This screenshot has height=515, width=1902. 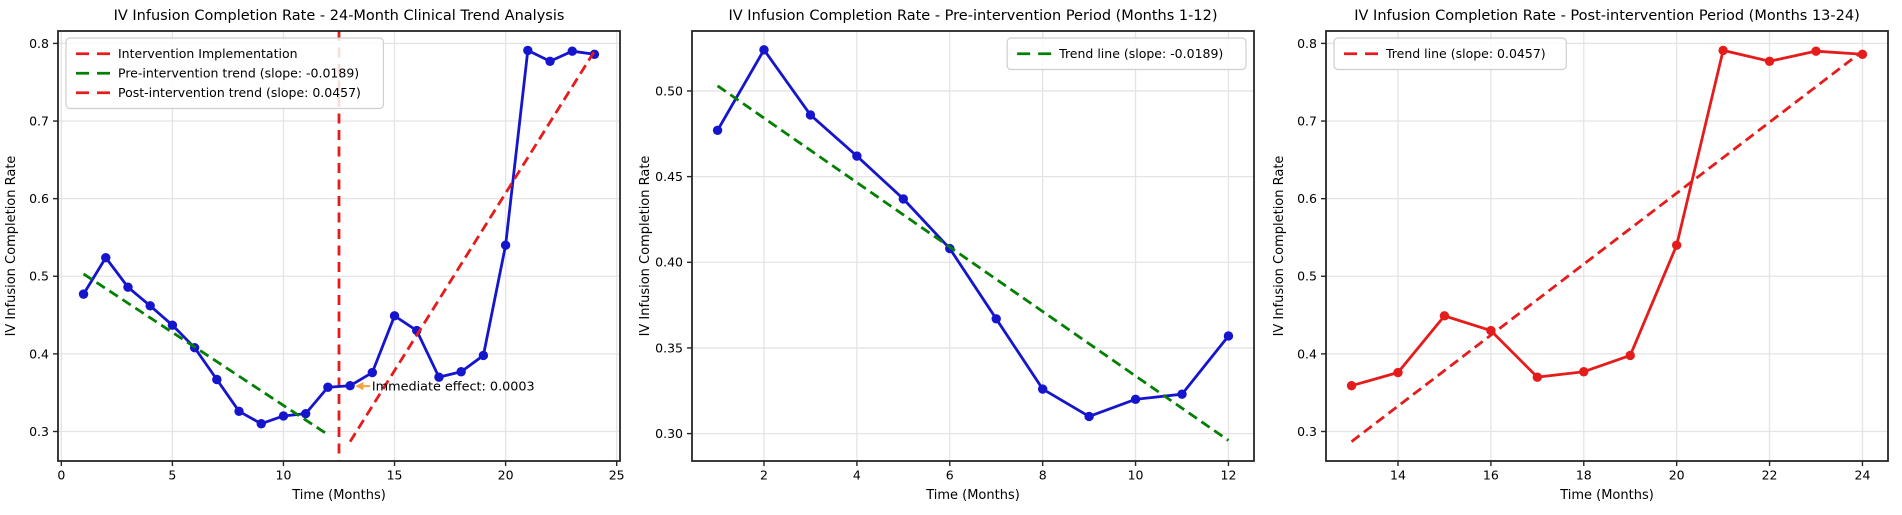 I want to click on x-tick-label: 12, so click(x=1229, y=475).